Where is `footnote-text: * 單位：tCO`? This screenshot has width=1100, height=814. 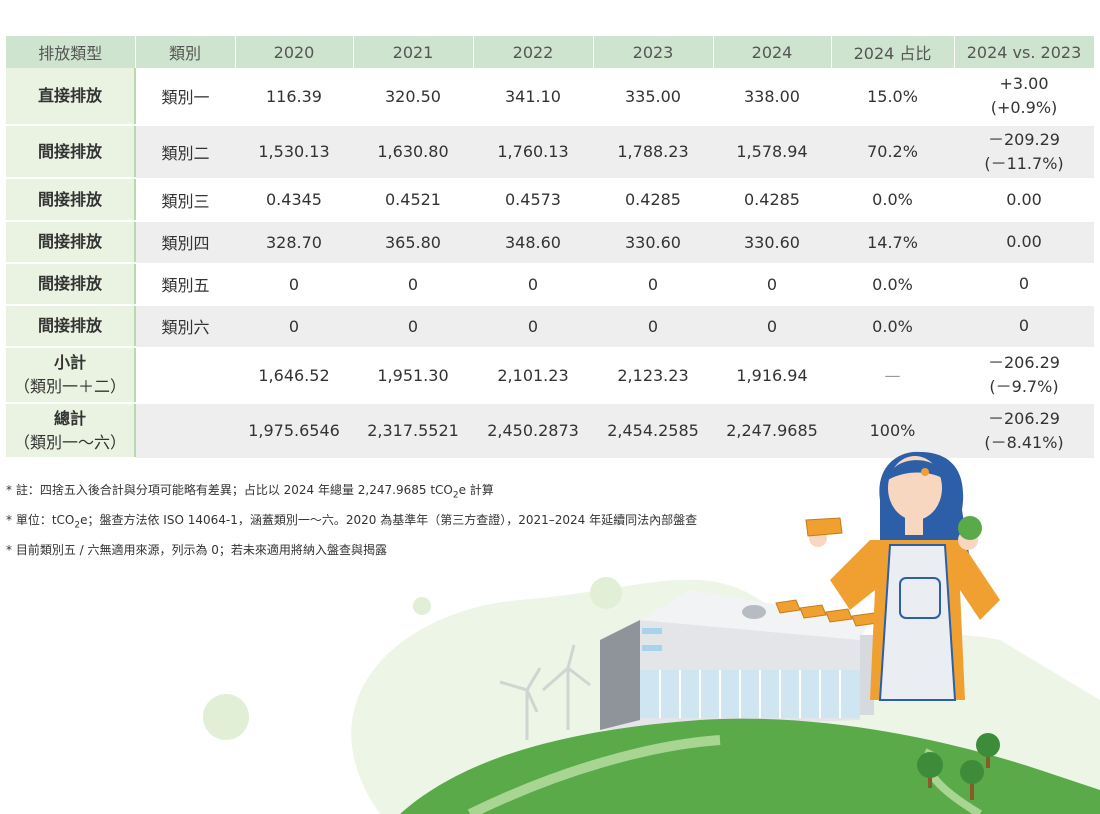
footnote-text: * 單位：tCO is located at coordinates (40, 520).